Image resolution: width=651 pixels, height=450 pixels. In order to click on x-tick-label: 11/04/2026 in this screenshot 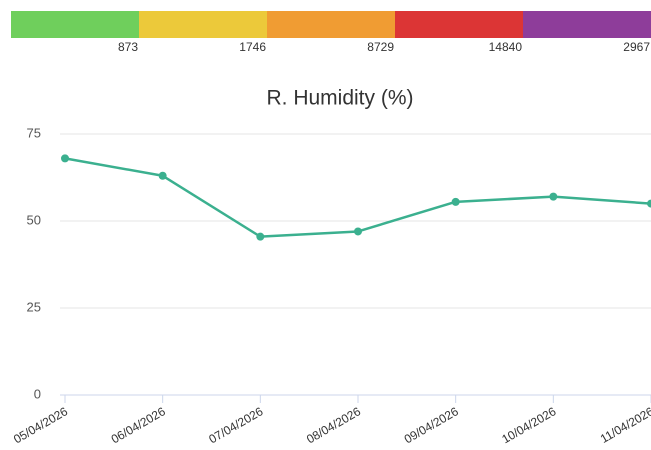, I will do `click(624, 425)`.